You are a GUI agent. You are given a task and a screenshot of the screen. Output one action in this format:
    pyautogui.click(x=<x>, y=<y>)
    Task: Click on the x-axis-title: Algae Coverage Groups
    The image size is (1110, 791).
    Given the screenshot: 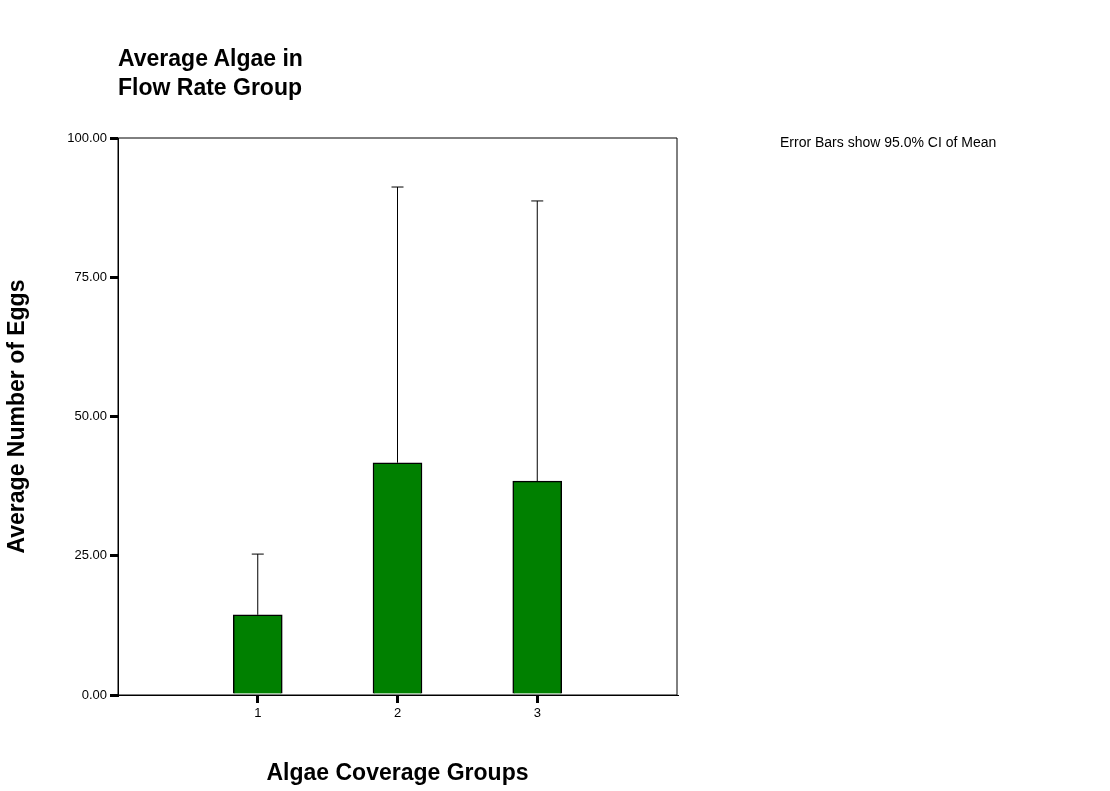 What is the action you would take?
    pyautogui.click(x=397, y=771)
    